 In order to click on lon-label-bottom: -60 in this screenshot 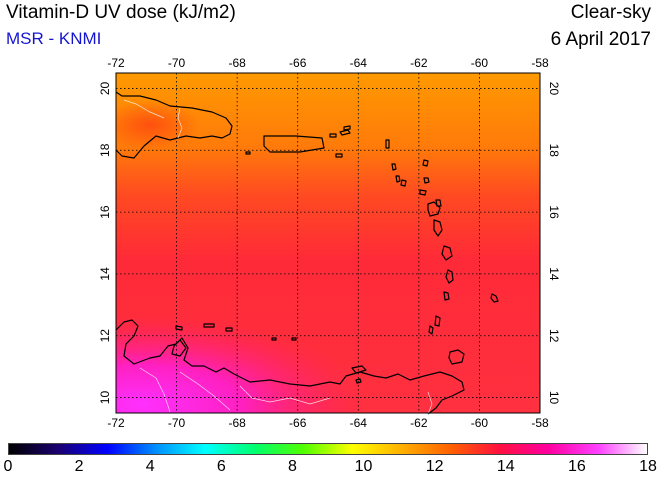, I will do `click(480, 423)`.